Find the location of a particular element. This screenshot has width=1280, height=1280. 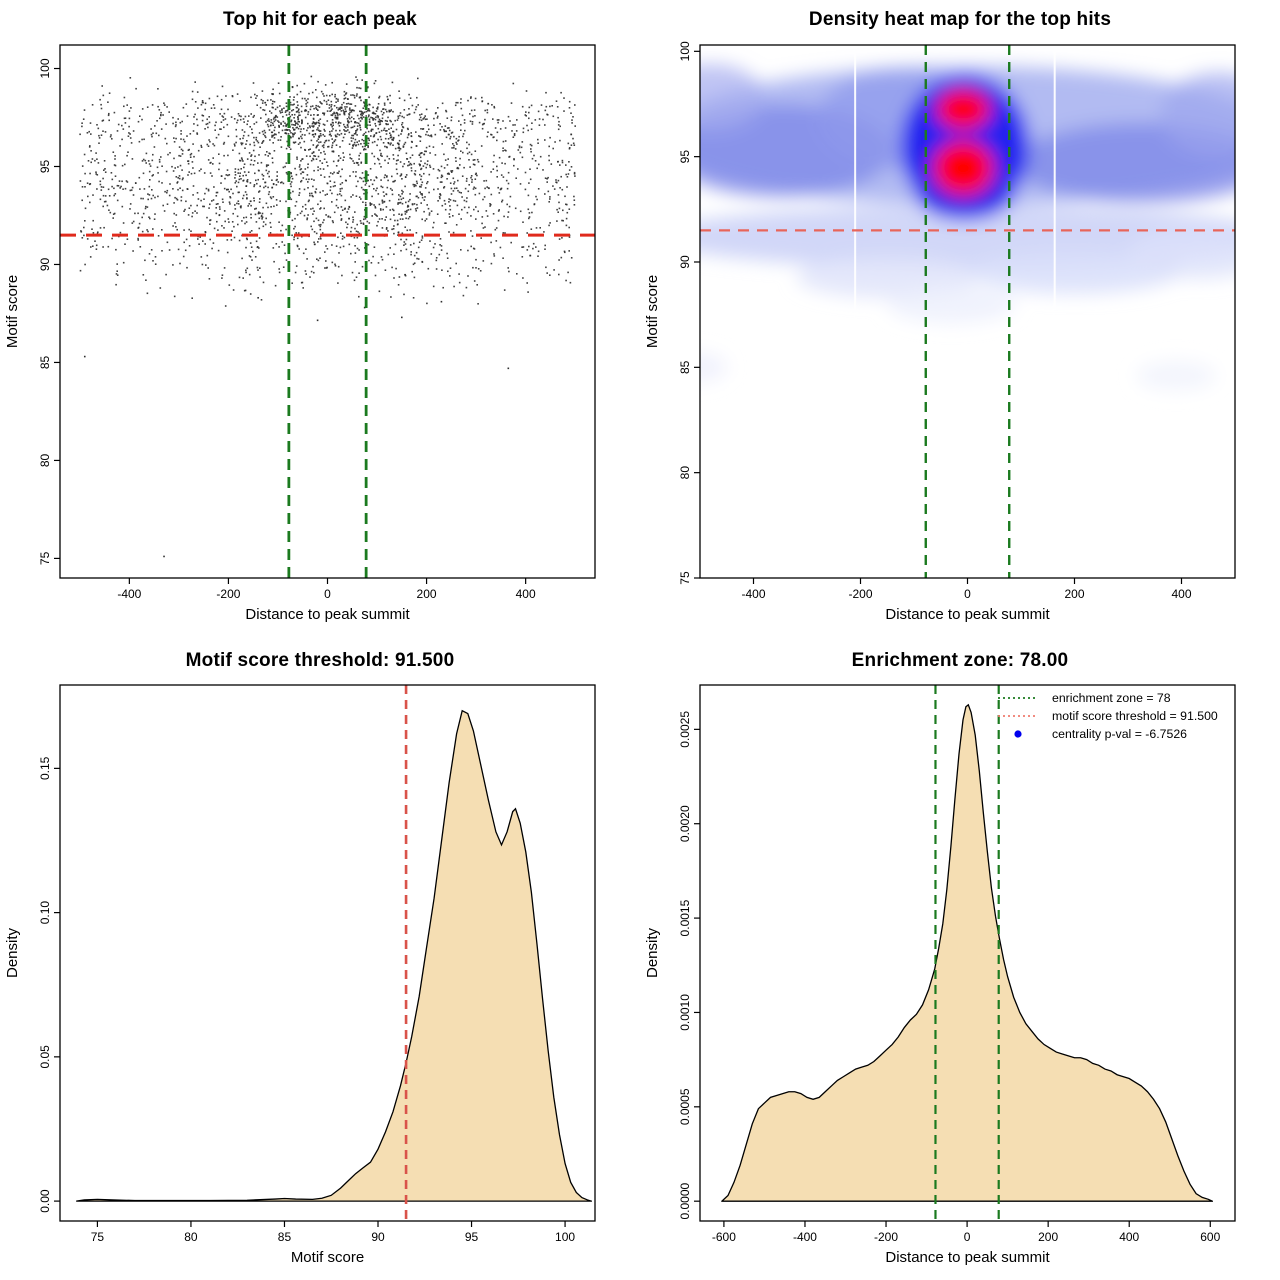

heatmap-panel-title: Density heat map for the top hits is located at coordinates (960, 19).